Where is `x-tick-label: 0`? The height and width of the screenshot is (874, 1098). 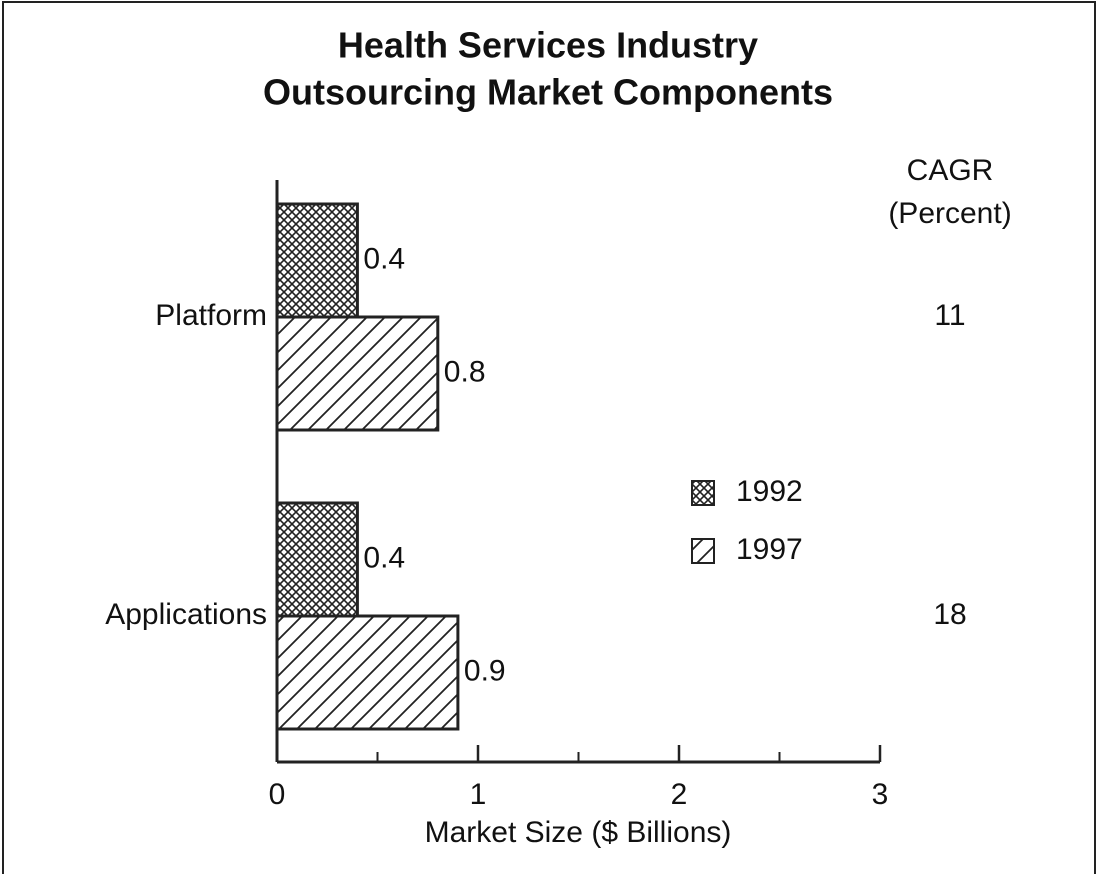 x-tick-label: 0 is located at coordinates (277, 794).